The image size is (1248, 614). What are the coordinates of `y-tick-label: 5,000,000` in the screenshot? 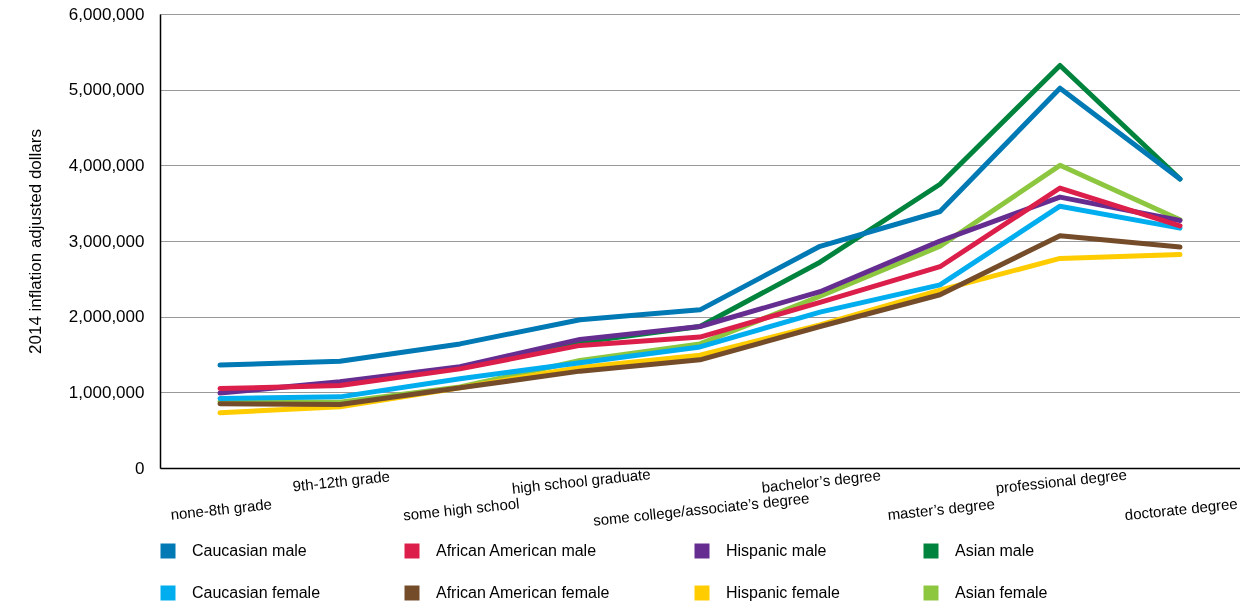 It's located at (106, 90).